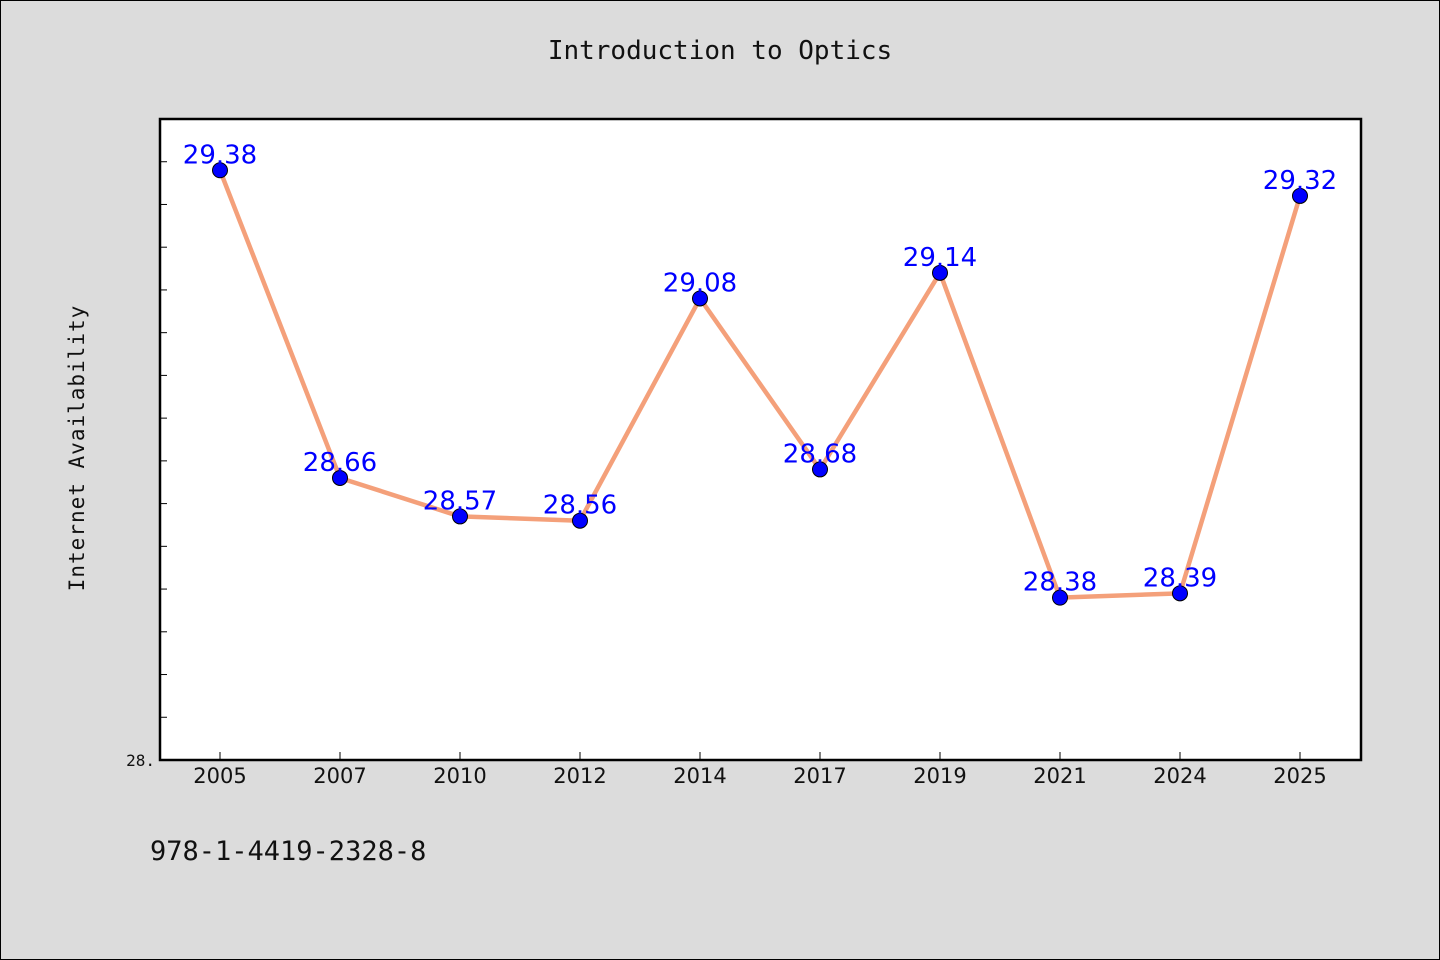 This screenshot has height=960, width=1440. Describe the element at coordinates (820, 454) in the screenshot. I see `data-label: 28.68` at that location.